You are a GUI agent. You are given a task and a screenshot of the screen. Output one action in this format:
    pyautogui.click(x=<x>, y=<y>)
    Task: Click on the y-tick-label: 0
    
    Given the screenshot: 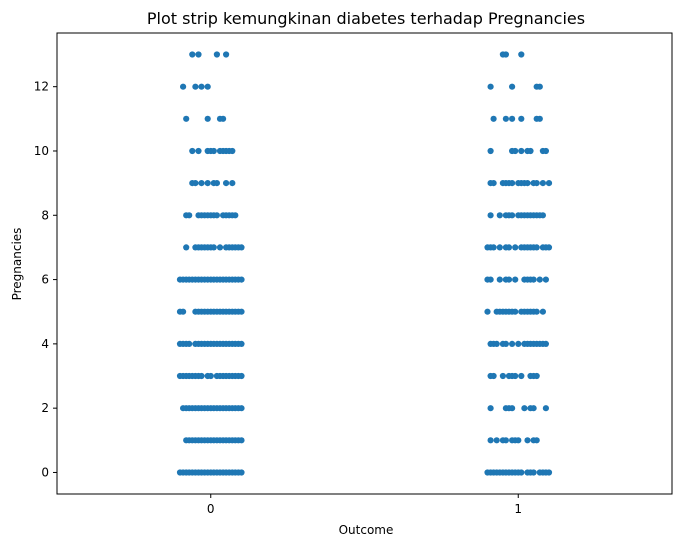 What is the action you would take?
    pyautogui.click(x=45, y=472)
    